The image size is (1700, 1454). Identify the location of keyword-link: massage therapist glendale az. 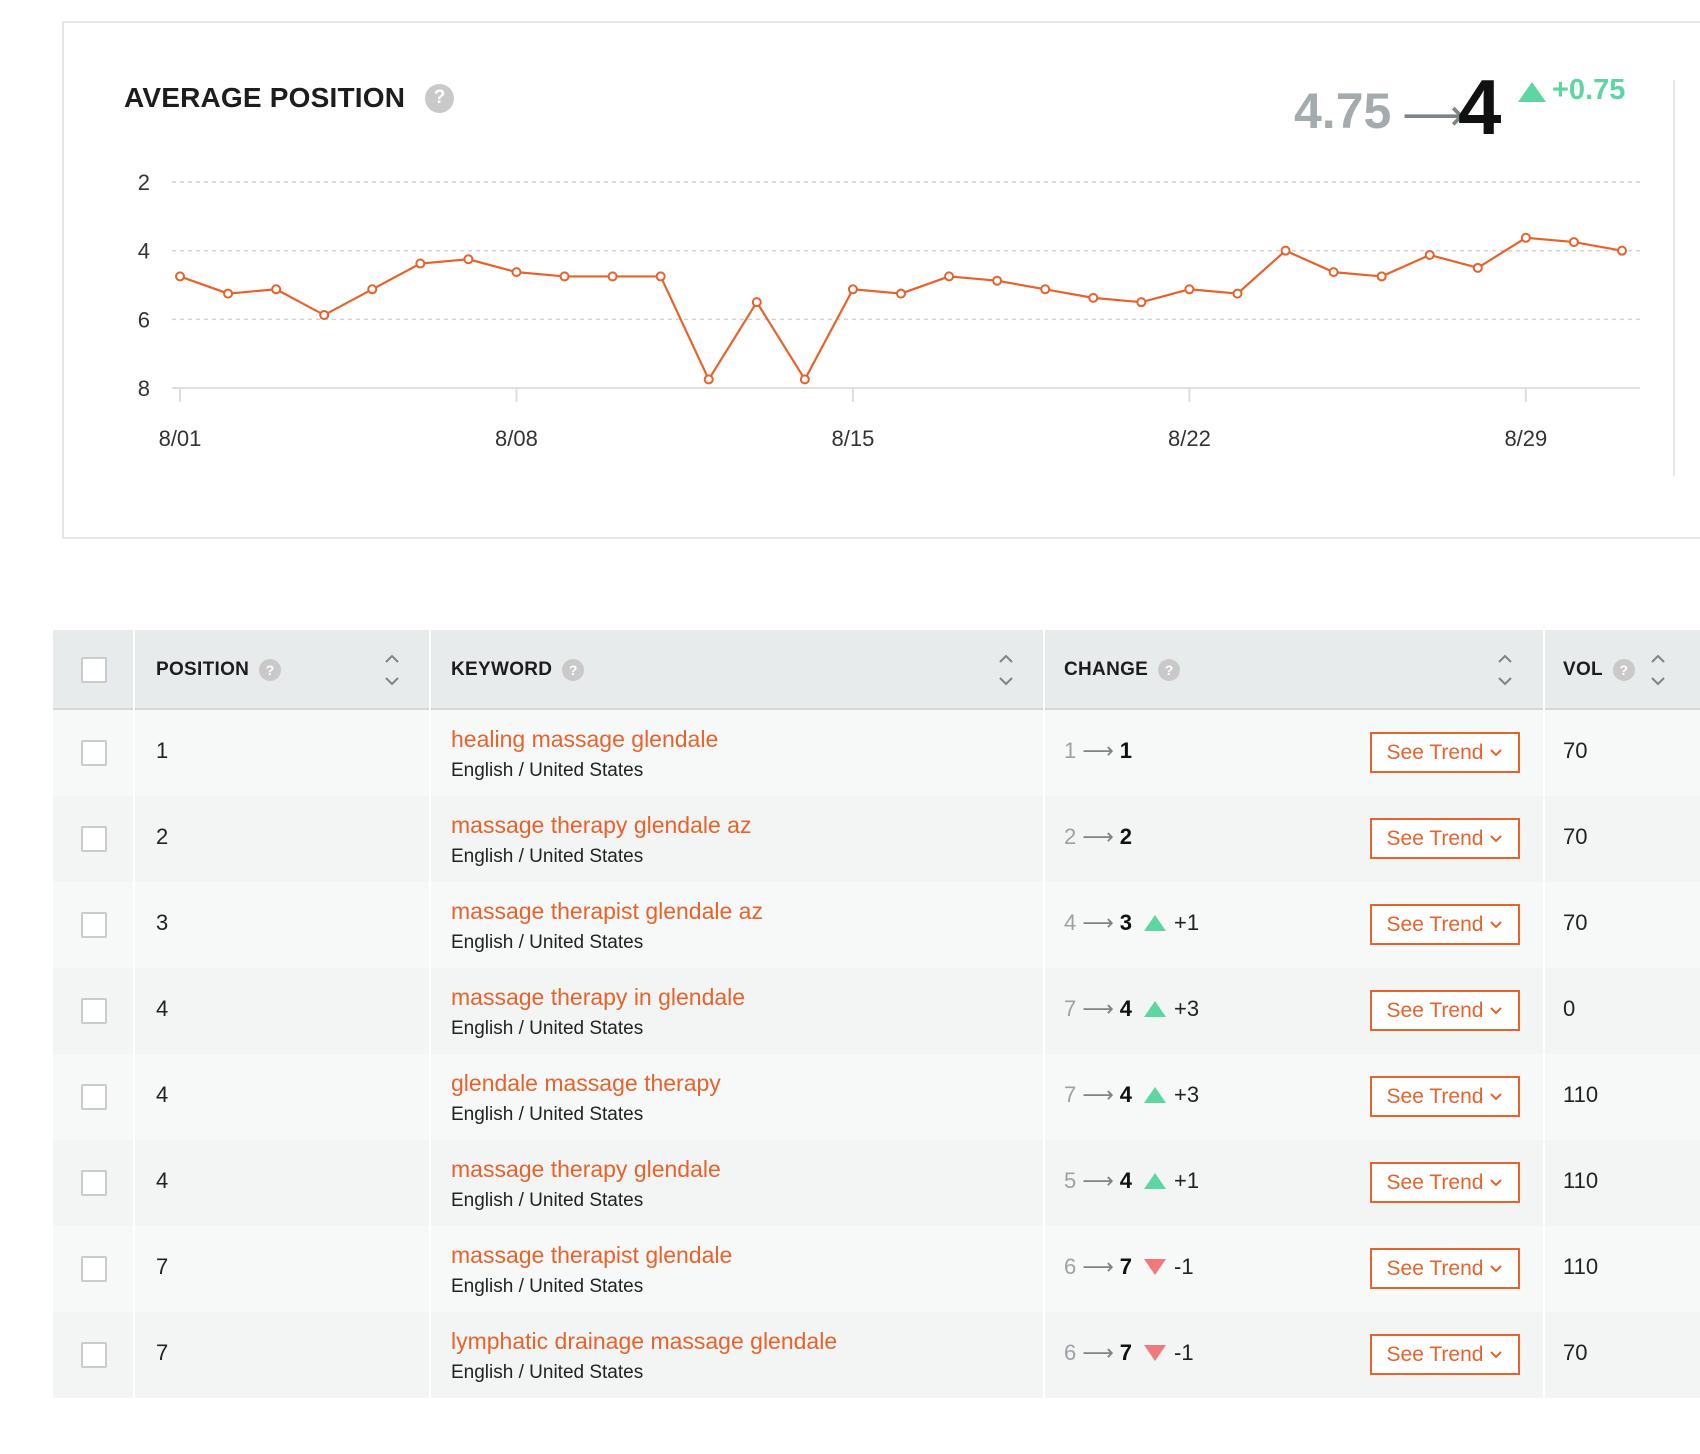
(607, 911).